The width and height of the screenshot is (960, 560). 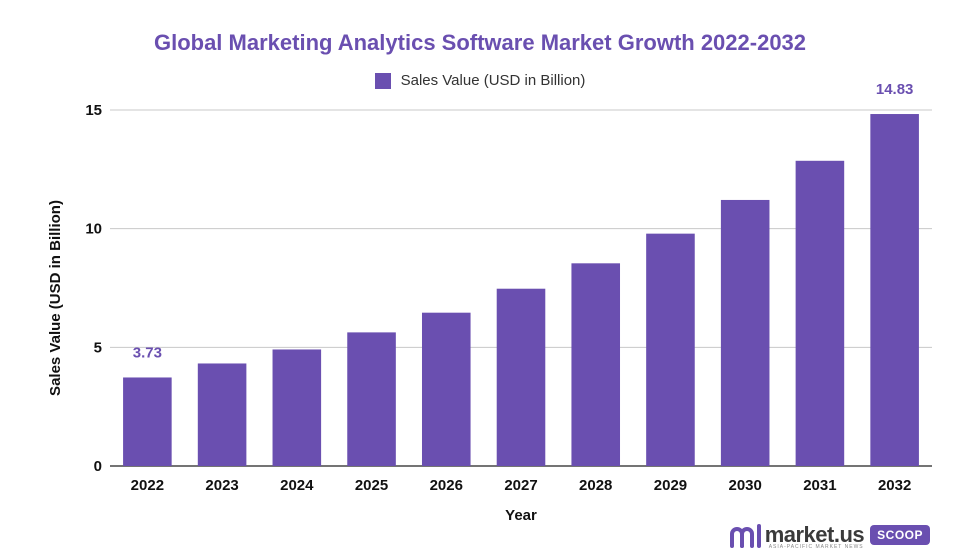 What do you see at coordinates (98, 466) in the screenshot?
I see `y-tick-label: 0` at bounding box center [98, 466].